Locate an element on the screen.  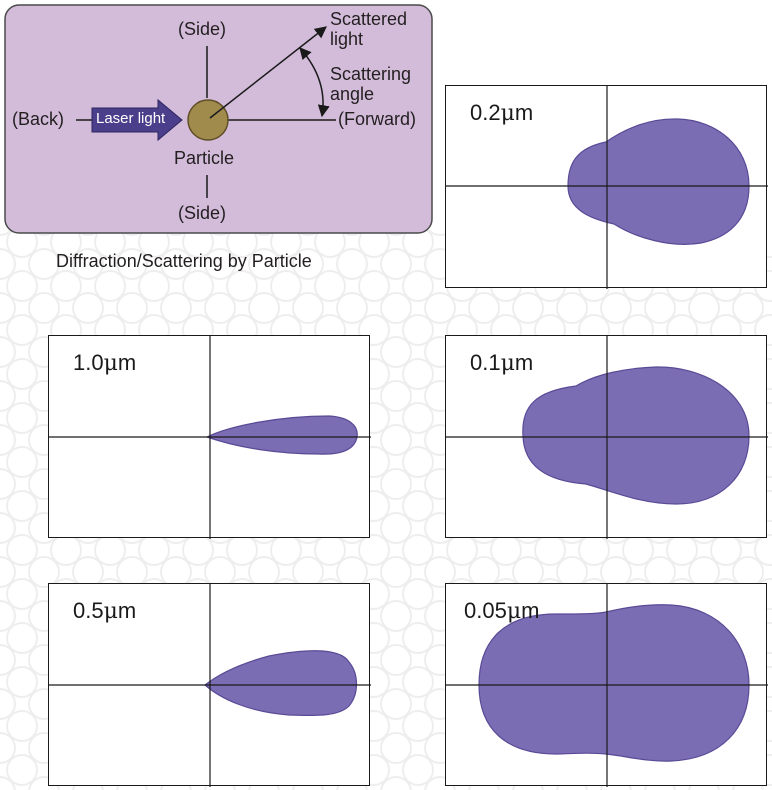
particle-icon is located at coordinates (208, 120).